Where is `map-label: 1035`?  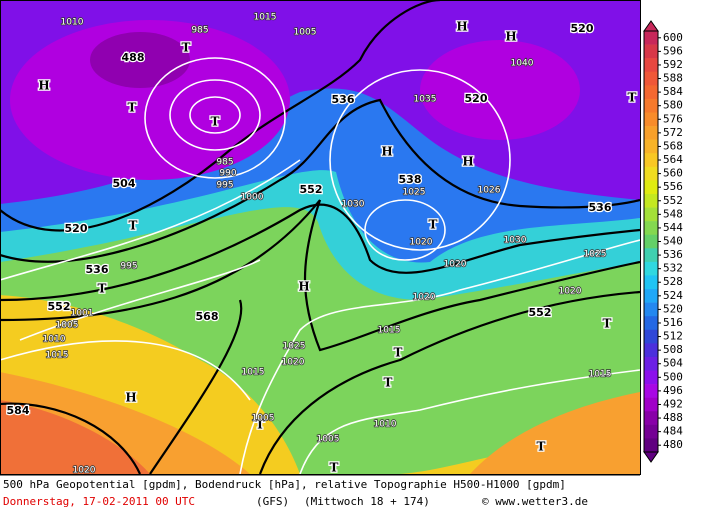 map-label: 1035 is located at coordinates (425, 100).